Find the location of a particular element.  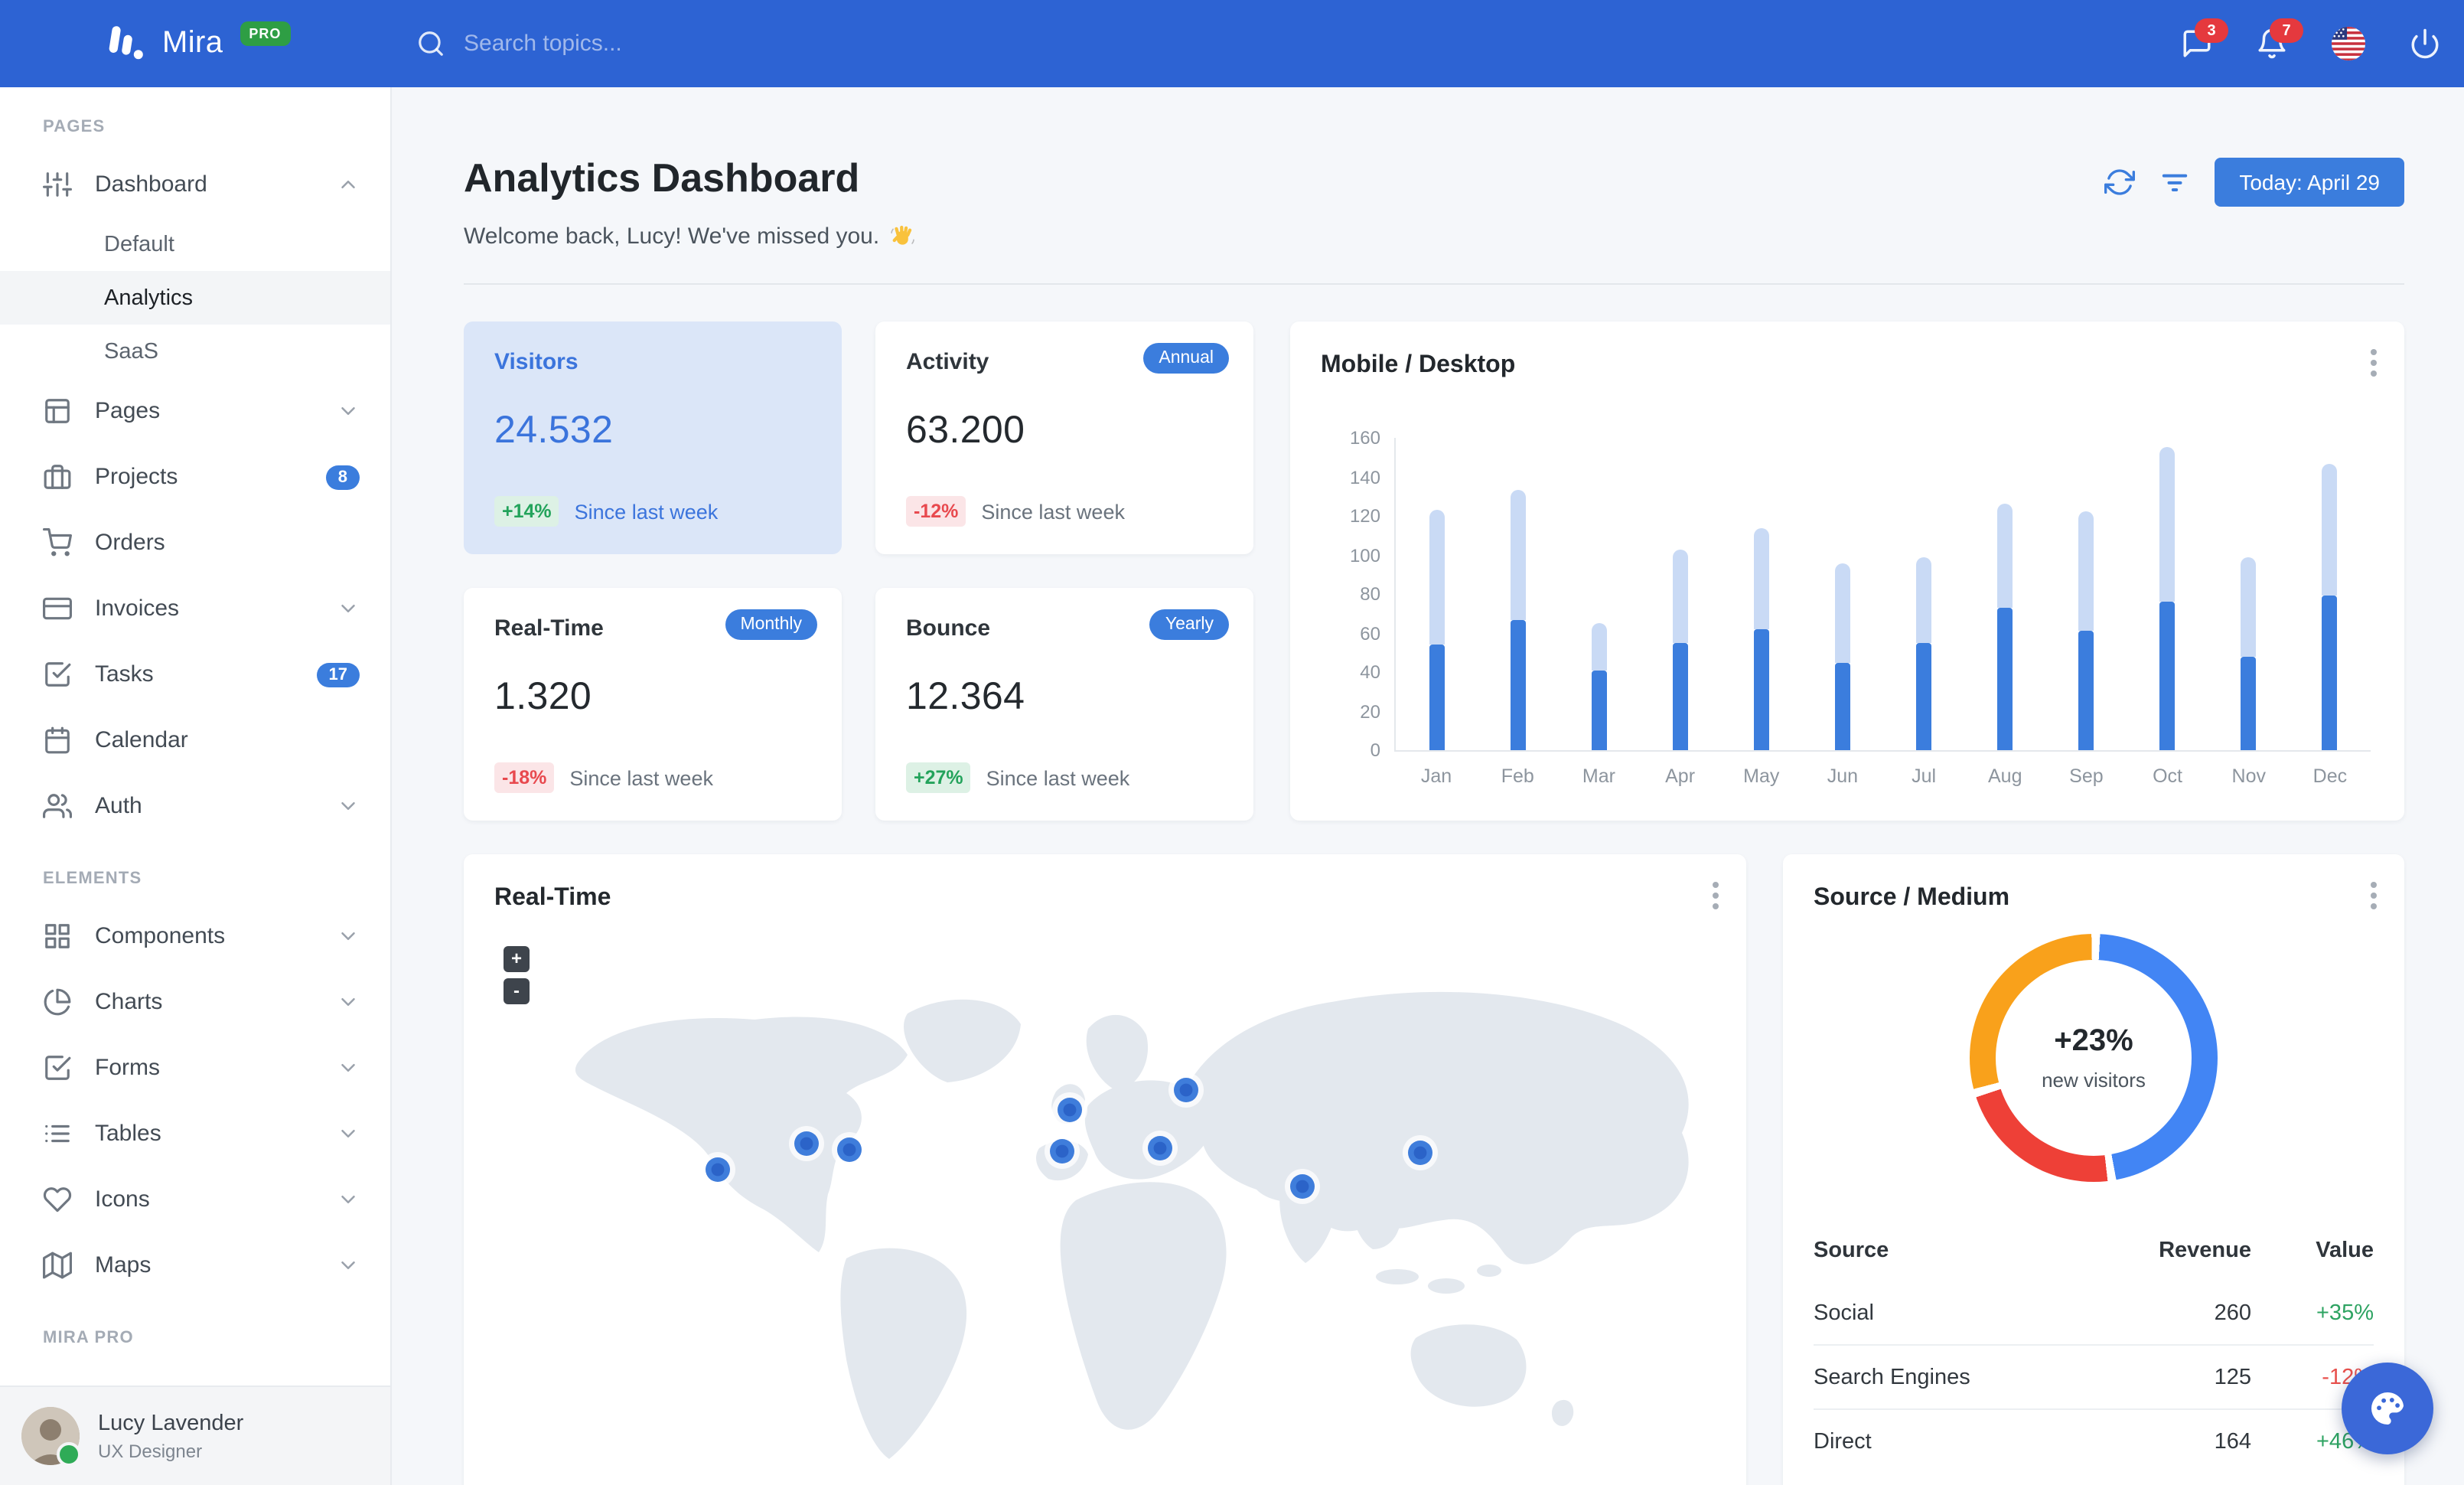

sidebar-subitem-analytics: Analytics is located at coordinates (195, 298).